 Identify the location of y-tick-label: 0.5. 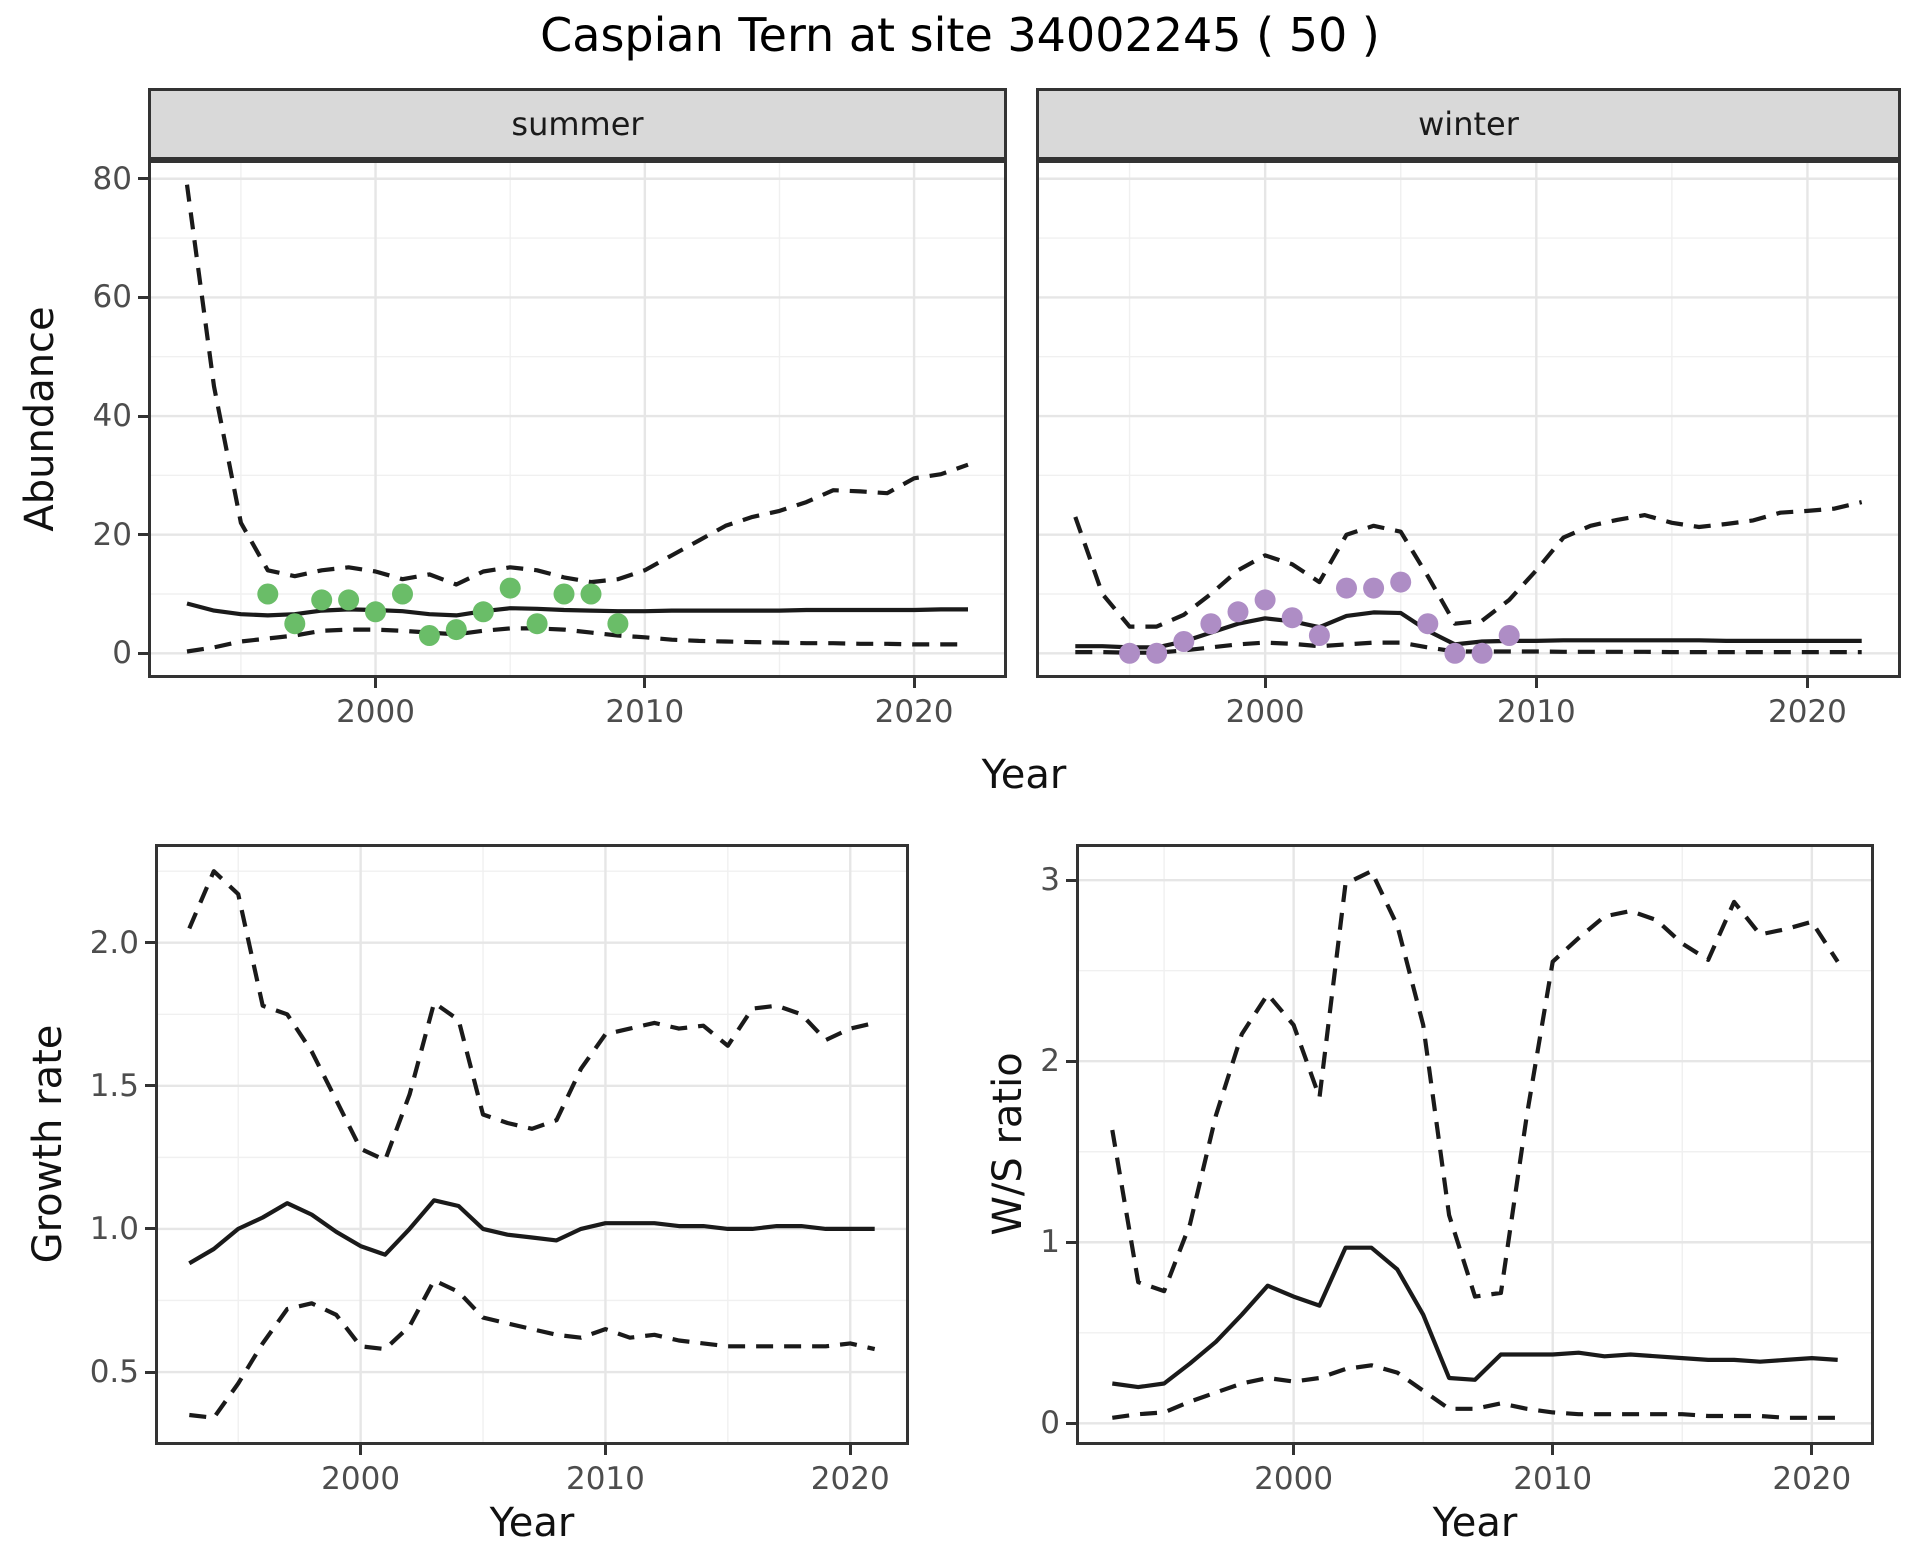
(114, 1372).